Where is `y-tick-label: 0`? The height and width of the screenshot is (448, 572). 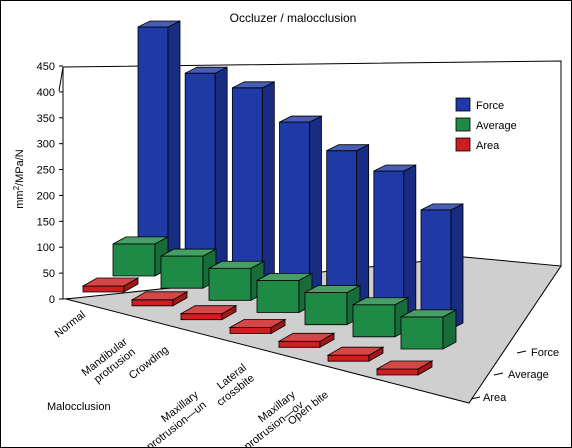
y-tick-label: 0 is located at coordinates (52, 300).